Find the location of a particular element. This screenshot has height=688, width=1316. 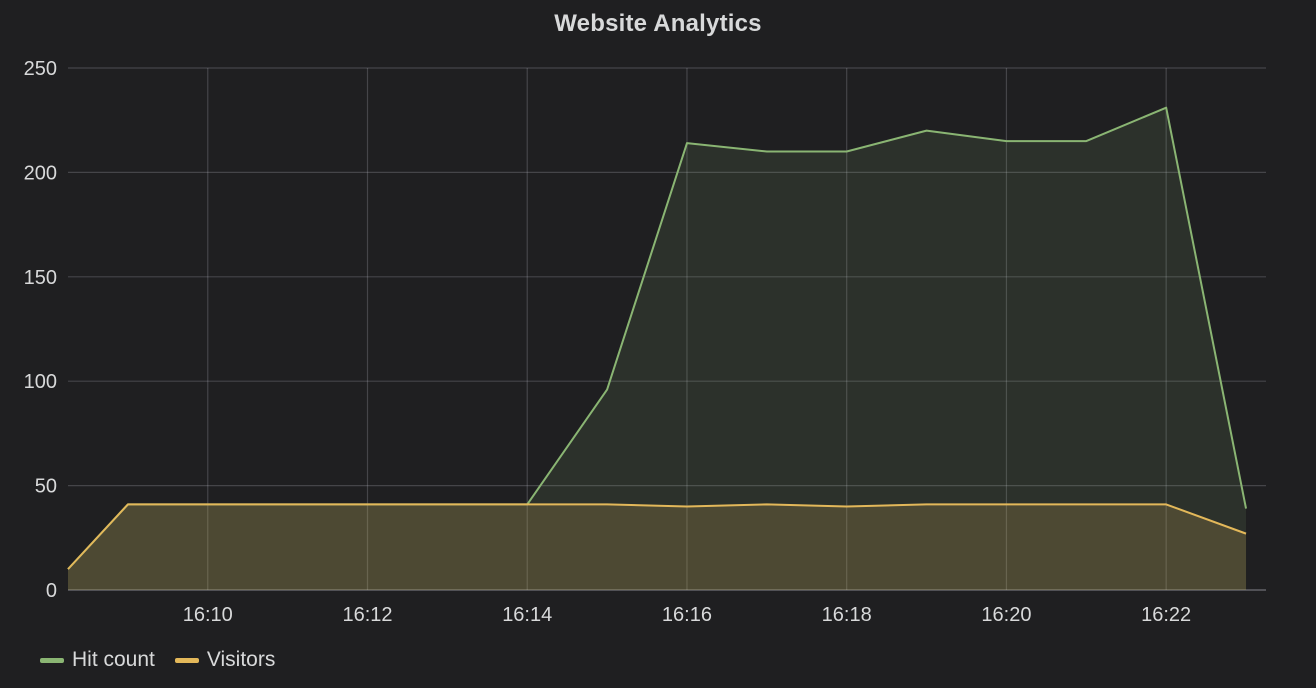

y-tick-label-0: 0 is located at coordinates (51, 591).